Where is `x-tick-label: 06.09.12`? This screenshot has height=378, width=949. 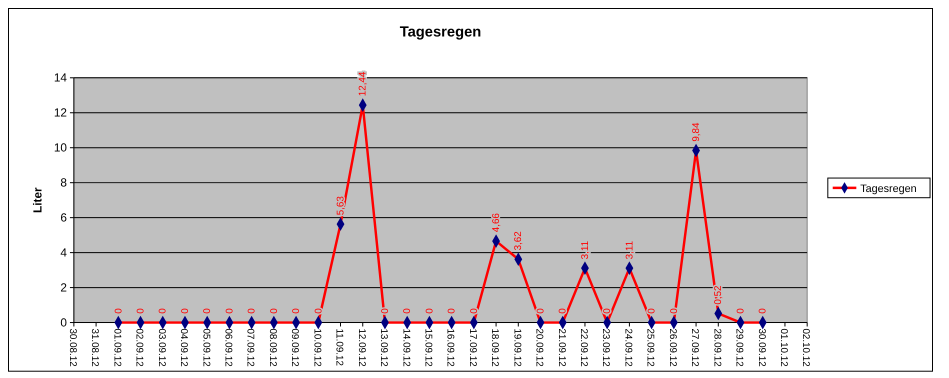
x-tick-label: 06.09.12 is located at coordinates (228, 347).